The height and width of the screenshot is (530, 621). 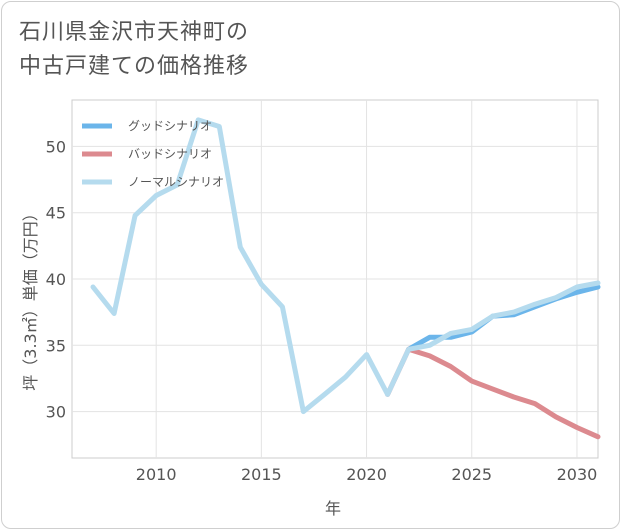 I want to click on y-tick-label: 35, so click(x=56, y=345).